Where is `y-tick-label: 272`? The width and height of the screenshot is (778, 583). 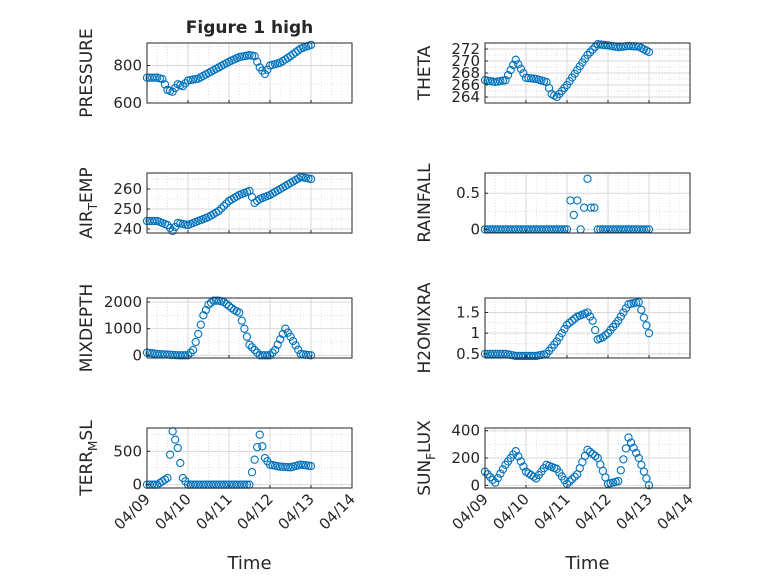
y-tick-label: 272 is located at coordinates (465, 49).